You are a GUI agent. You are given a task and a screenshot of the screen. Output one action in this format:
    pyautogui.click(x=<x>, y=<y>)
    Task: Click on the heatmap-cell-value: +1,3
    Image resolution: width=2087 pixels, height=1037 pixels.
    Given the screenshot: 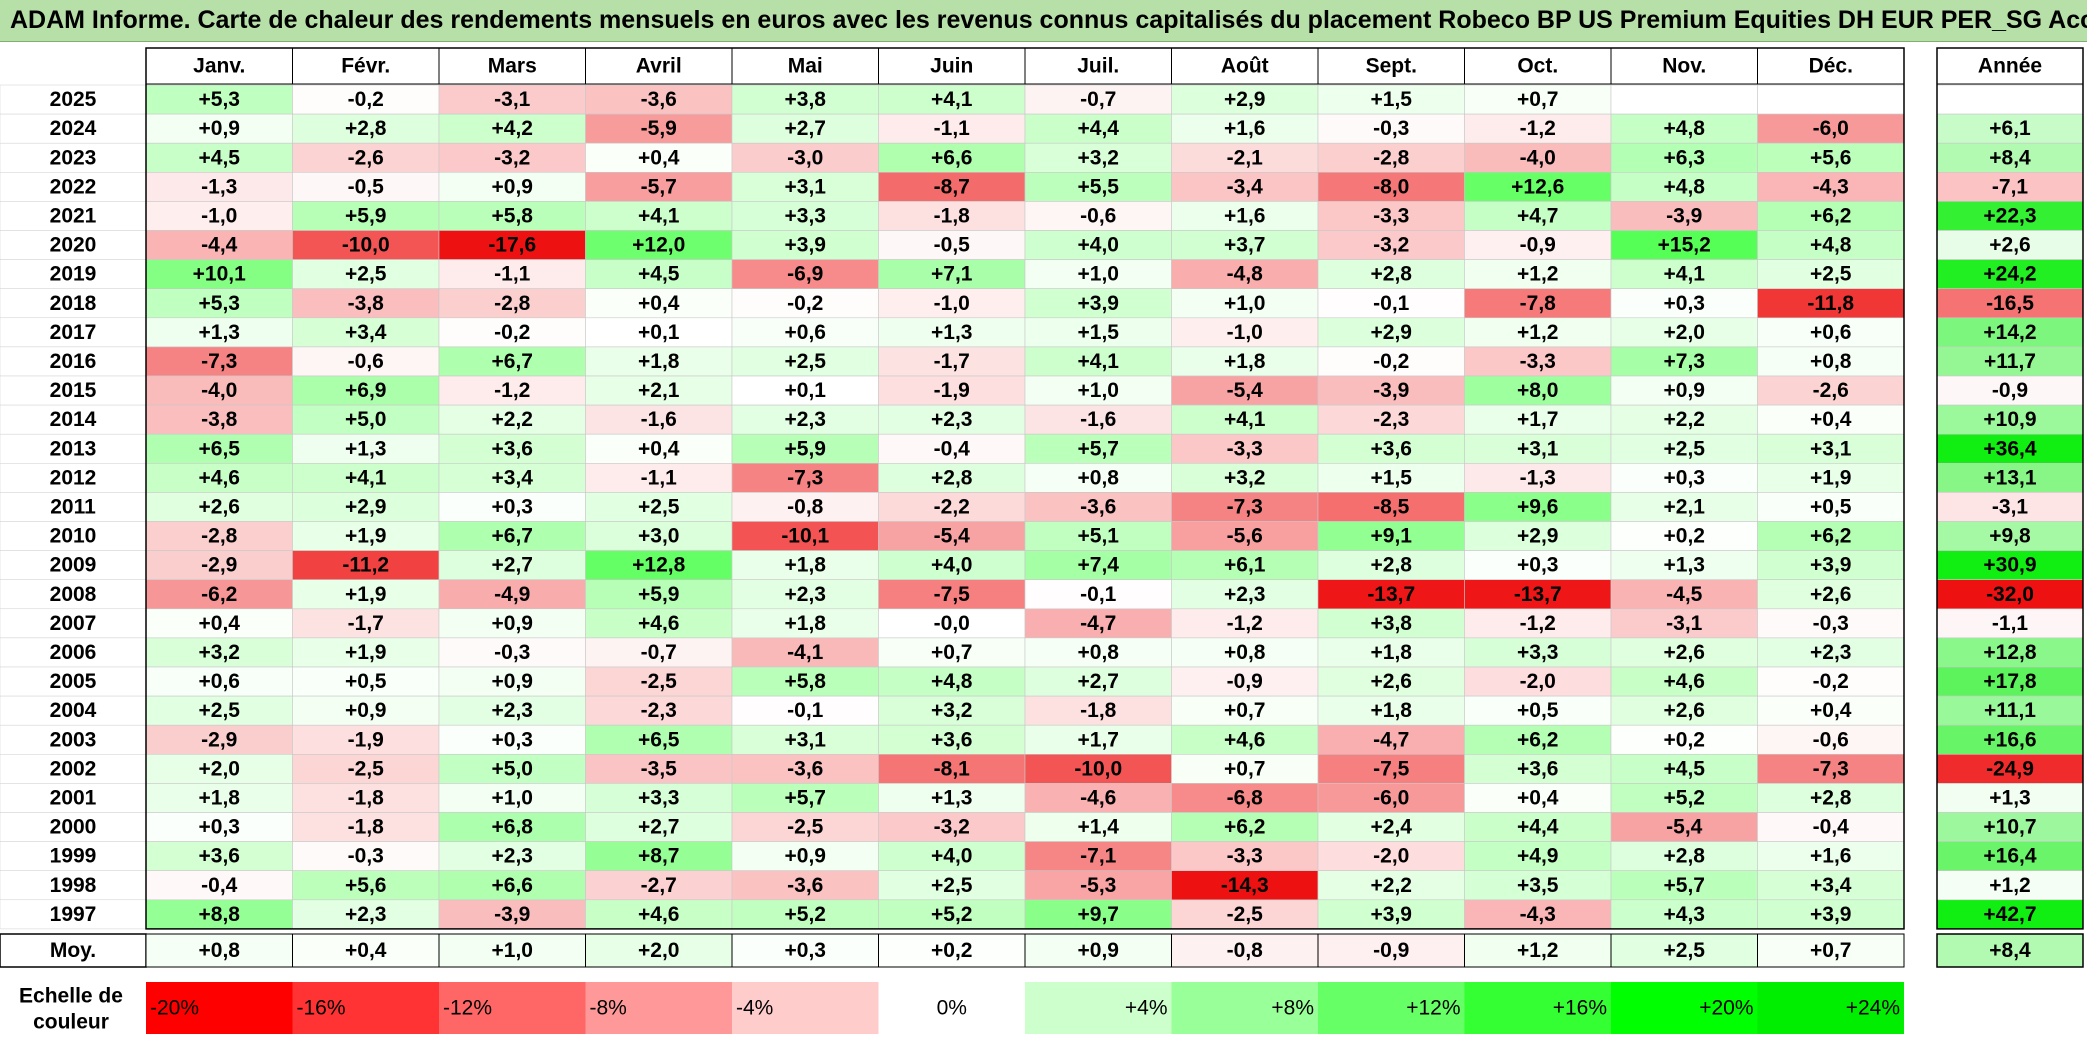 What is the action you would take?
    pyautogui.click(x=365, y=448)
    